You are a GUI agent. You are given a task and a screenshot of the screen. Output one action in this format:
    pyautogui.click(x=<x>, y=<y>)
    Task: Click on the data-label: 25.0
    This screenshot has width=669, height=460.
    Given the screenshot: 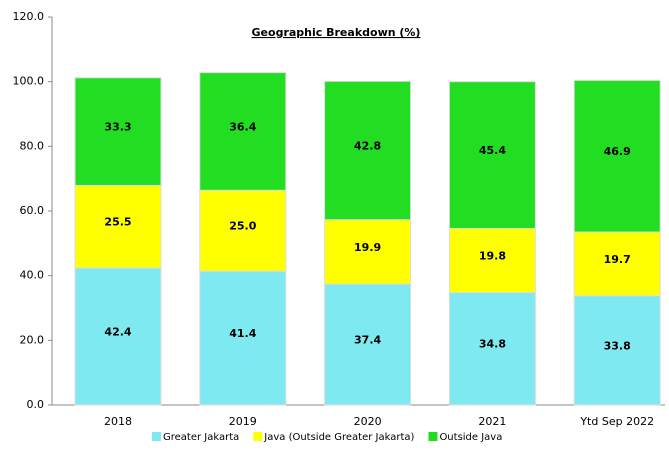 What is the action you would take?
    pyautogui.click(x=242, y=226)
    